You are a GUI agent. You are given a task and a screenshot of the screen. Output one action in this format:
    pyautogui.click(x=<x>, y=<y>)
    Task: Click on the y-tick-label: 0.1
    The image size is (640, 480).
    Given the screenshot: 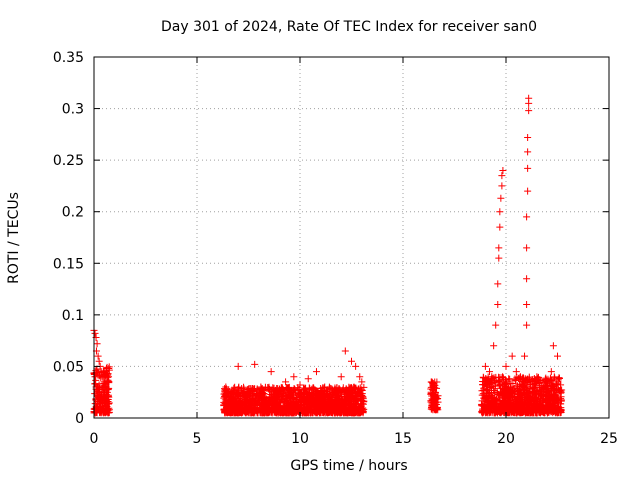 What is the action you would take?
    pyautogui.click(x=73, y=316)
    